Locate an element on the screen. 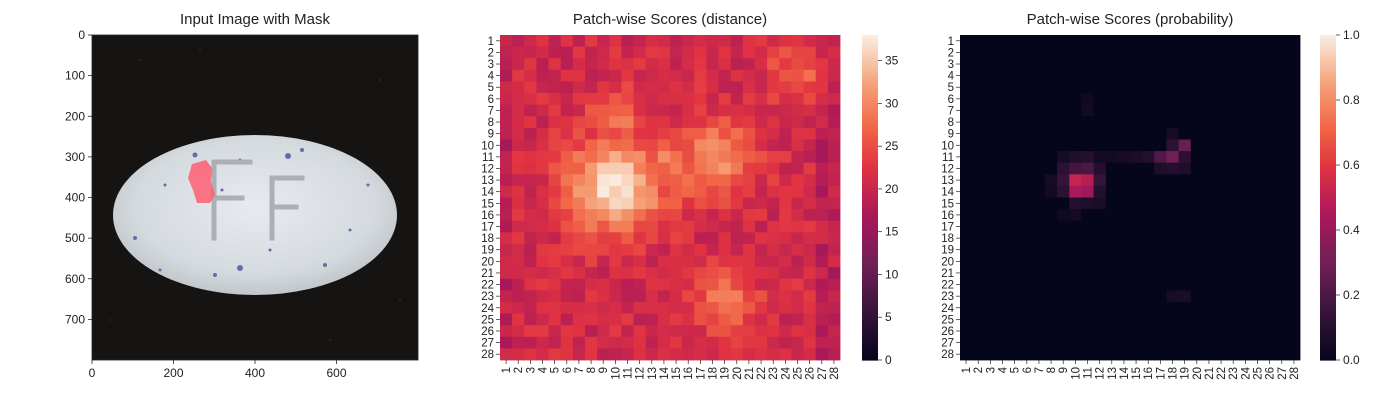 The height and width of the screenshot is (400, 1400). image-xticks: 0 200 400 600 is located at coordinates (218, 370).